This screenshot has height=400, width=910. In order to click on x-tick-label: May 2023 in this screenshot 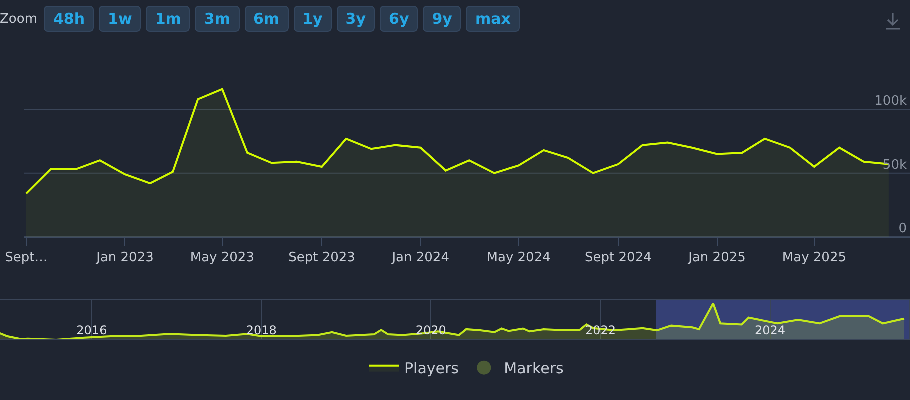, I will do `click(222, 258)`.